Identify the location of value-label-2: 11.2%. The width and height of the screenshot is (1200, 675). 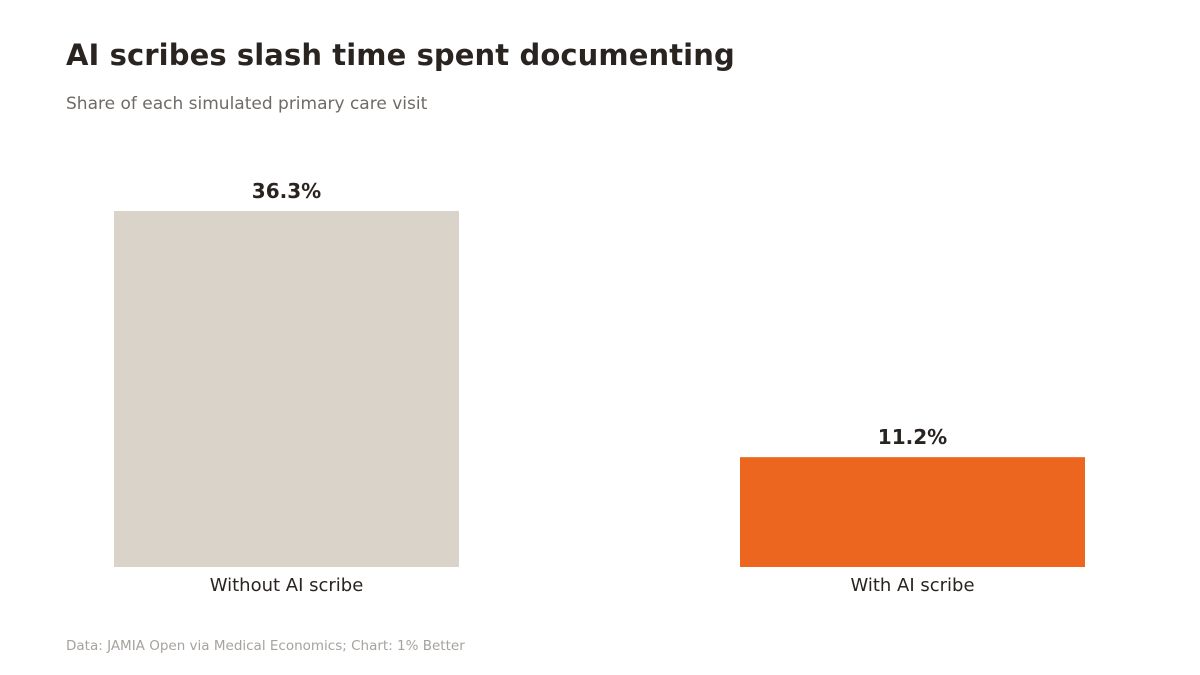
(912, 437).